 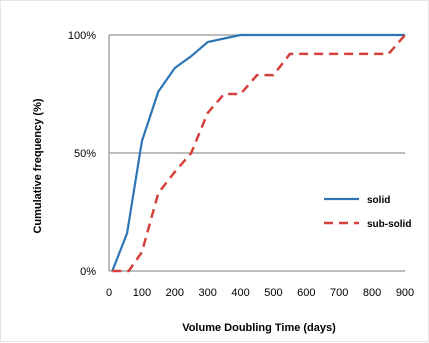 What do you see at coordinates (378, 200) in the screenshot?
I see `legend-label-solid: solid` at bounding box center [378, 200].